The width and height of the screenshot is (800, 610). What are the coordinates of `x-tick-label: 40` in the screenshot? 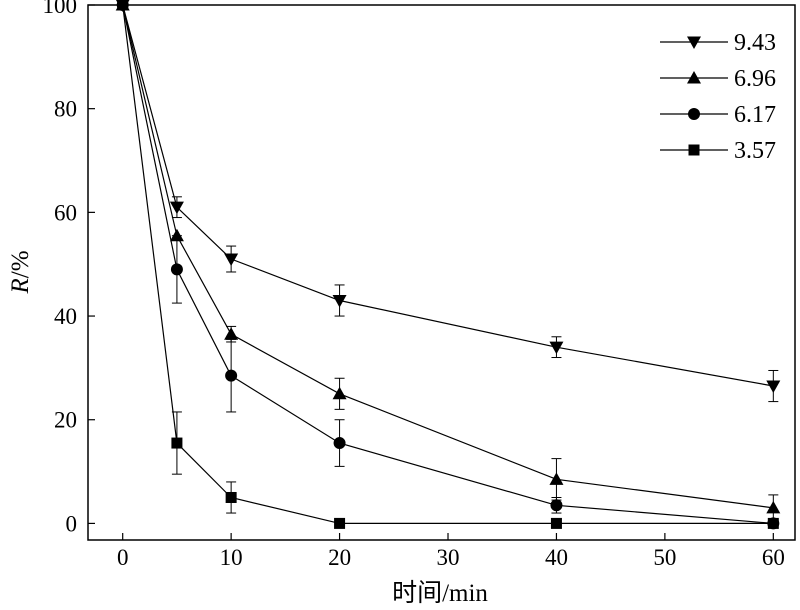 It's located at (556, 557).